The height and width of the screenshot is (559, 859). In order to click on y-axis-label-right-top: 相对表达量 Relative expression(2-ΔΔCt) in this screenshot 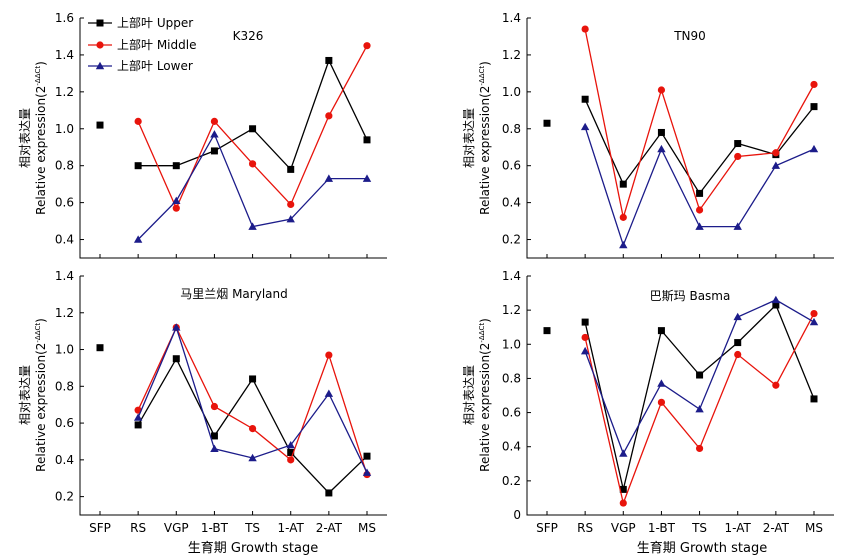, I will do `click(477, 138)`.